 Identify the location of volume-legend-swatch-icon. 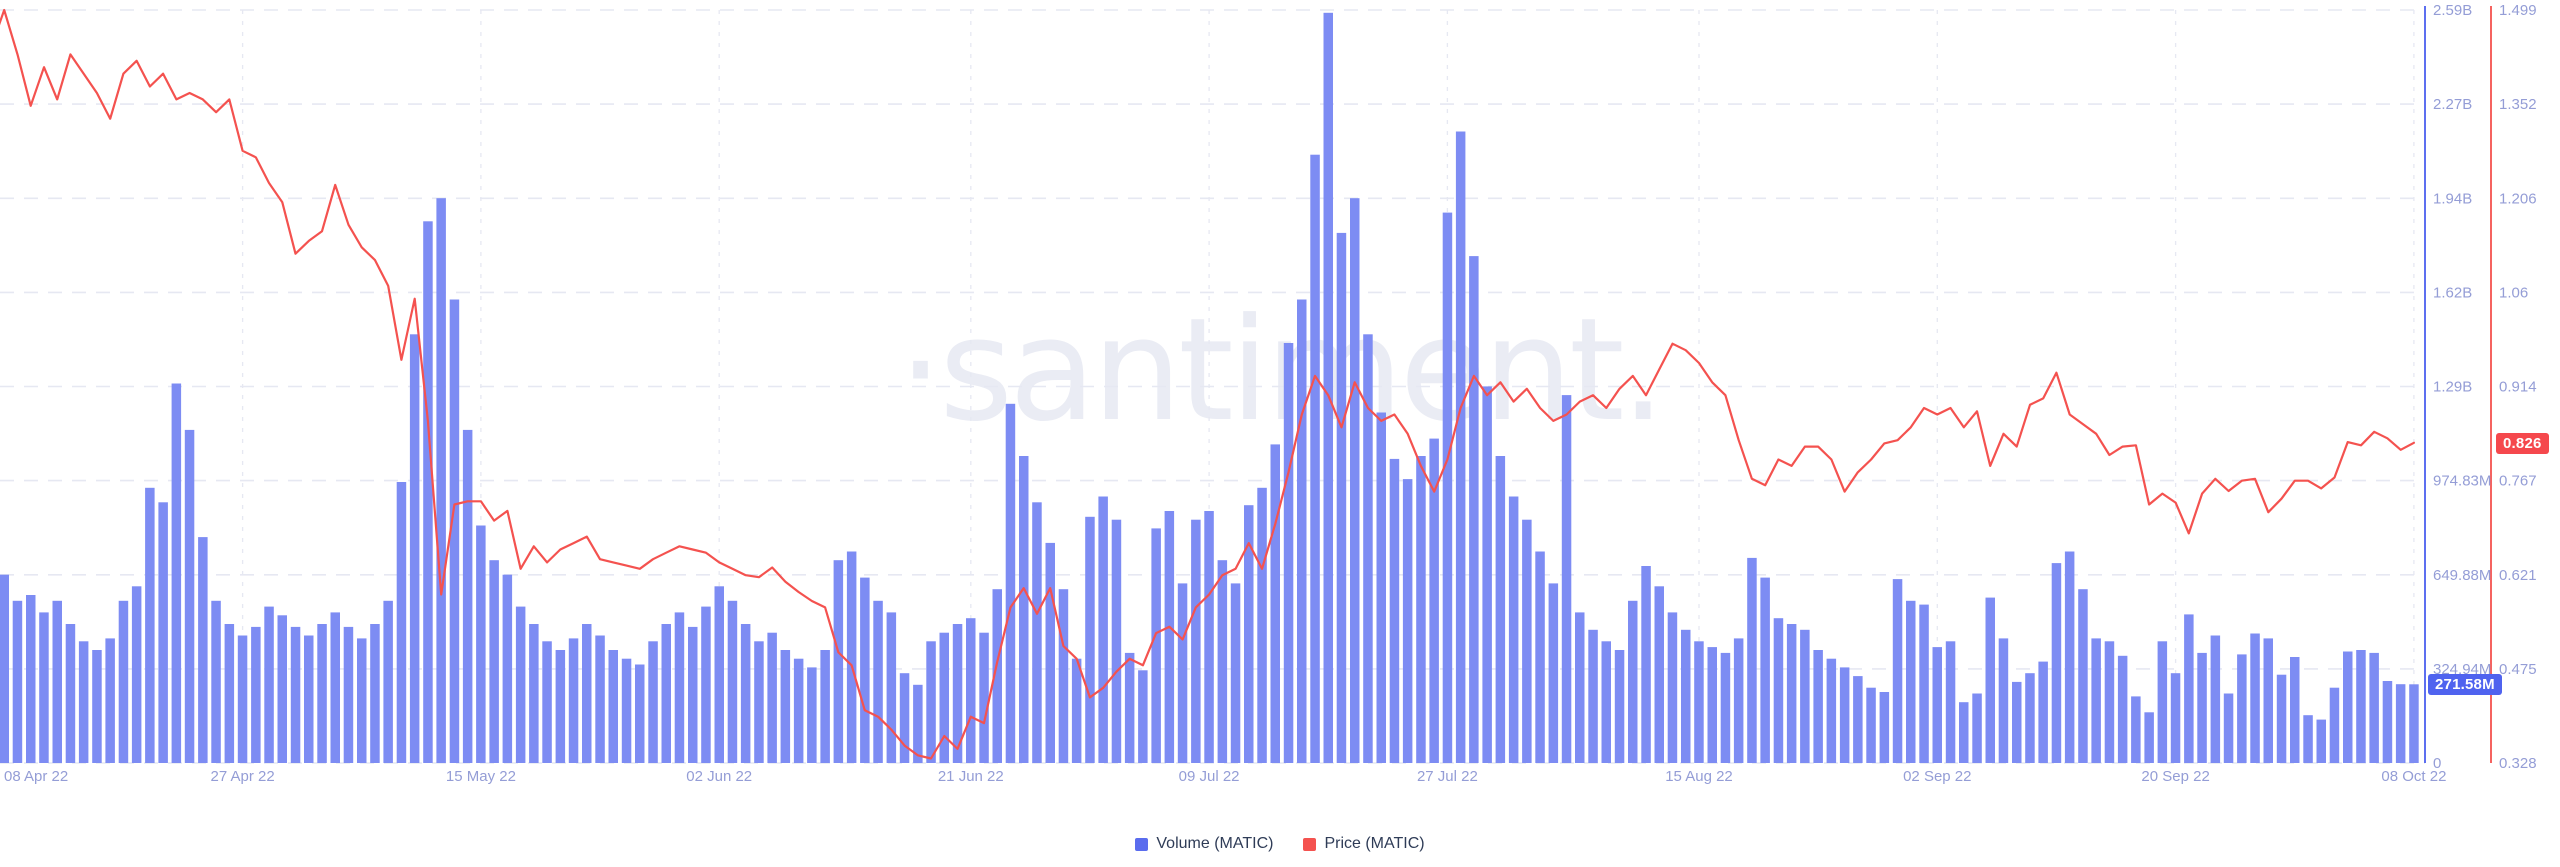
(1142, 844).